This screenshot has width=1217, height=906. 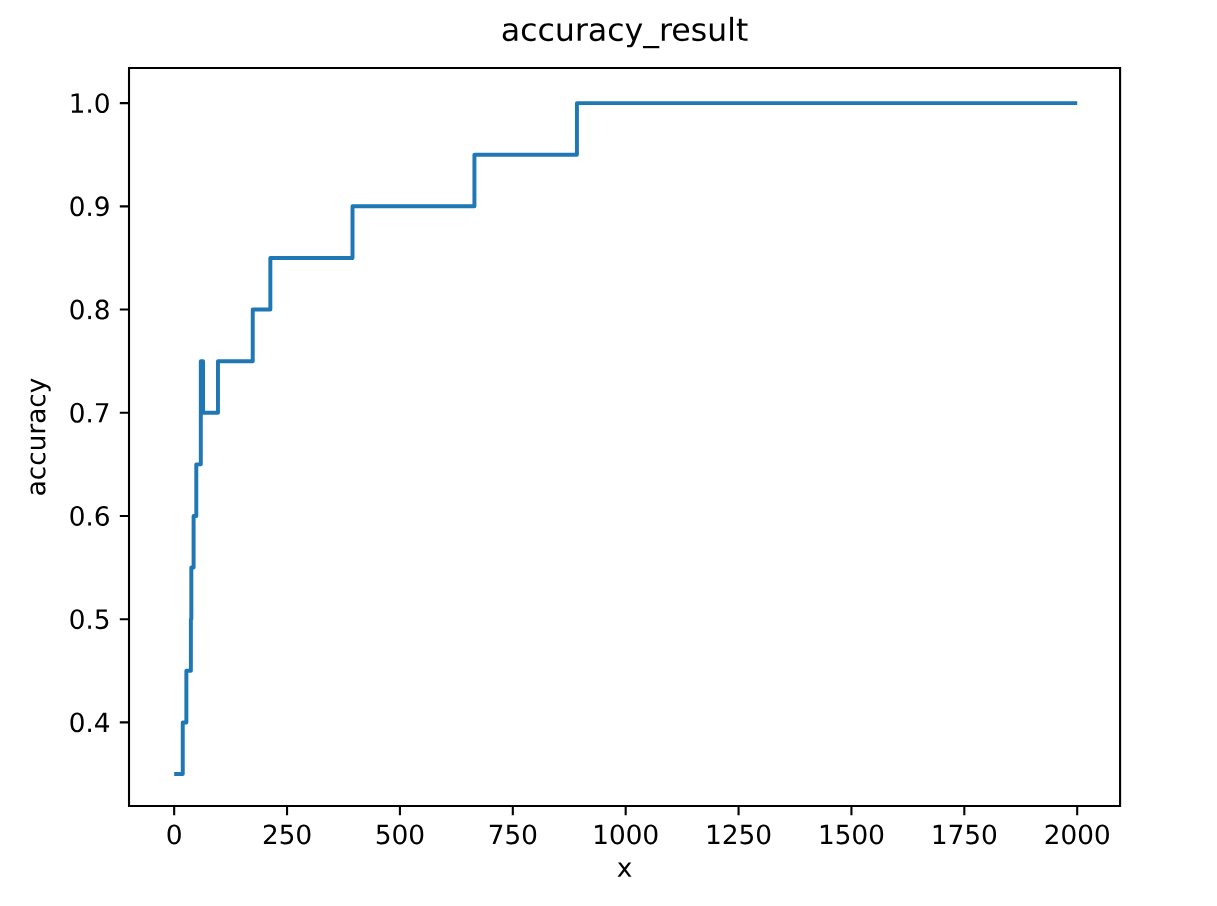 I want to click on x-tick-label: 1500, so click(x=852, y=834).